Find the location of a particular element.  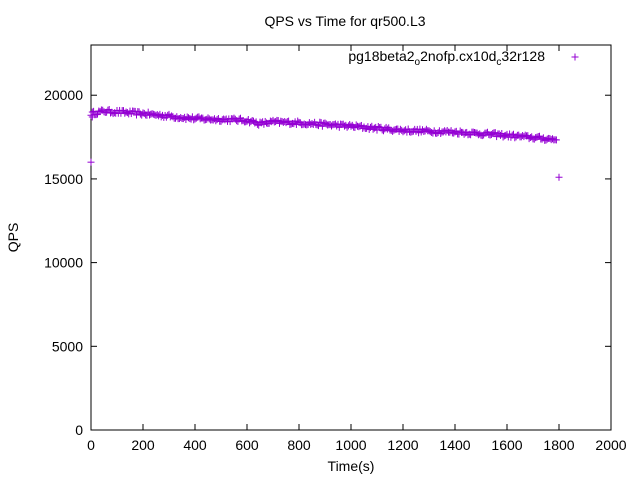

x-tick: 0 is located at coordinates (91, 249).